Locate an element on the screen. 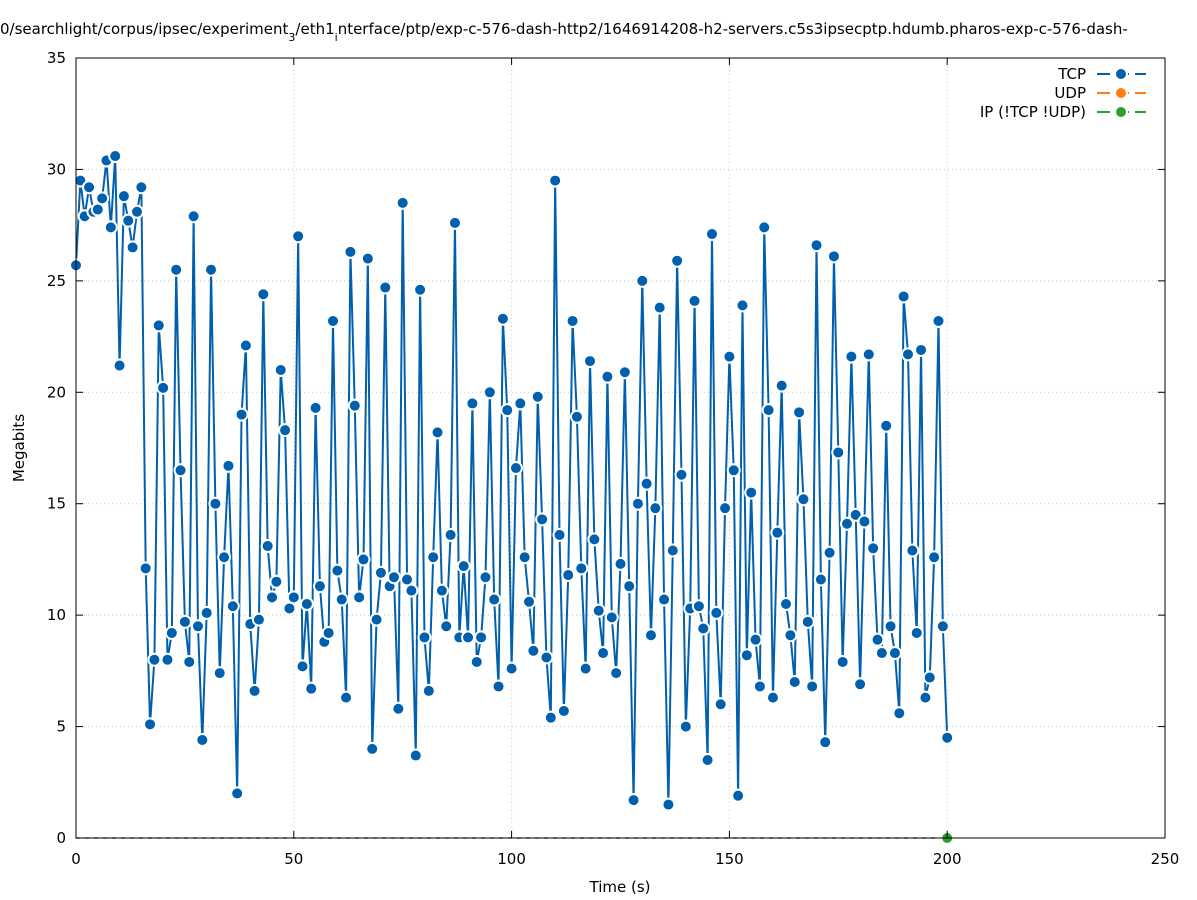 Image resolution: width=1197 pixels, height=900 pixels. y-tick-label: 10 is located at coordinates (56, 615).